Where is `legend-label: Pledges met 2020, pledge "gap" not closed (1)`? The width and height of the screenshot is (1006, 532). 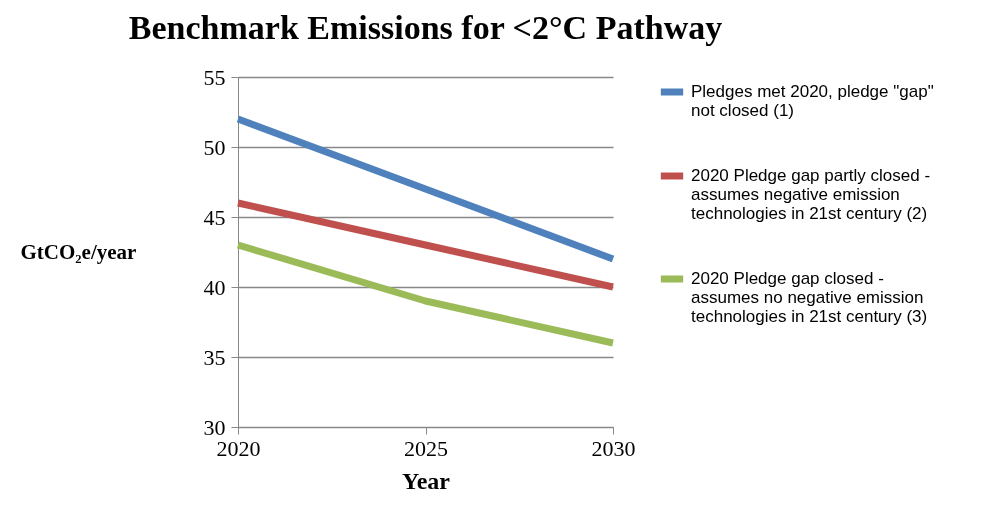
legend-label: Pledges met 2020, pledge "gap" not closed (1) is located at coordinates (812, 101).